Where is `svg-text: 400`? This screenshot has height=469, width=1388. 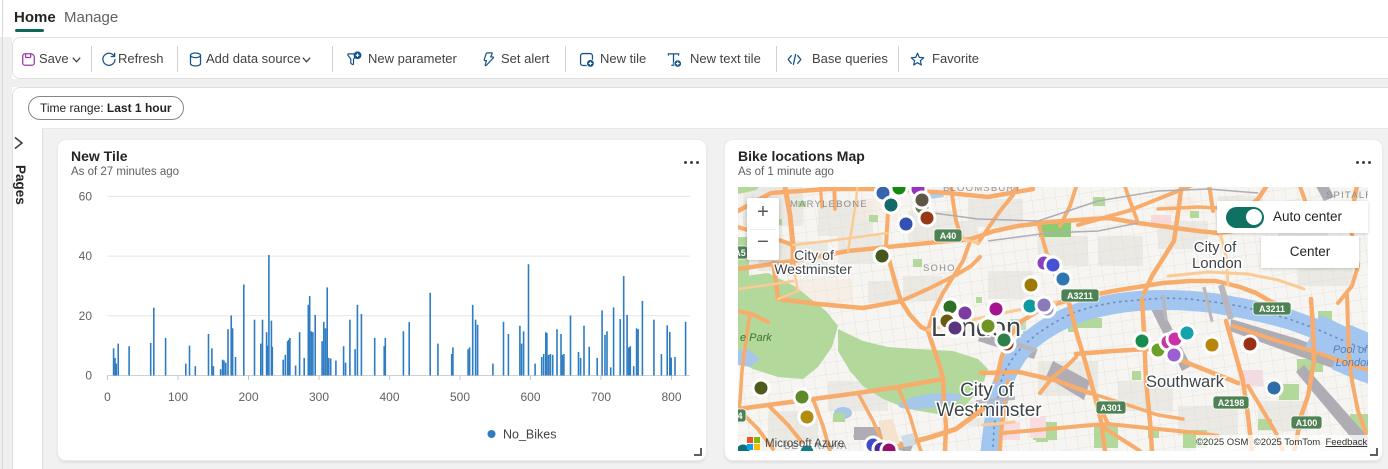
svg-text: 400 is located at coordinates (389, 397).